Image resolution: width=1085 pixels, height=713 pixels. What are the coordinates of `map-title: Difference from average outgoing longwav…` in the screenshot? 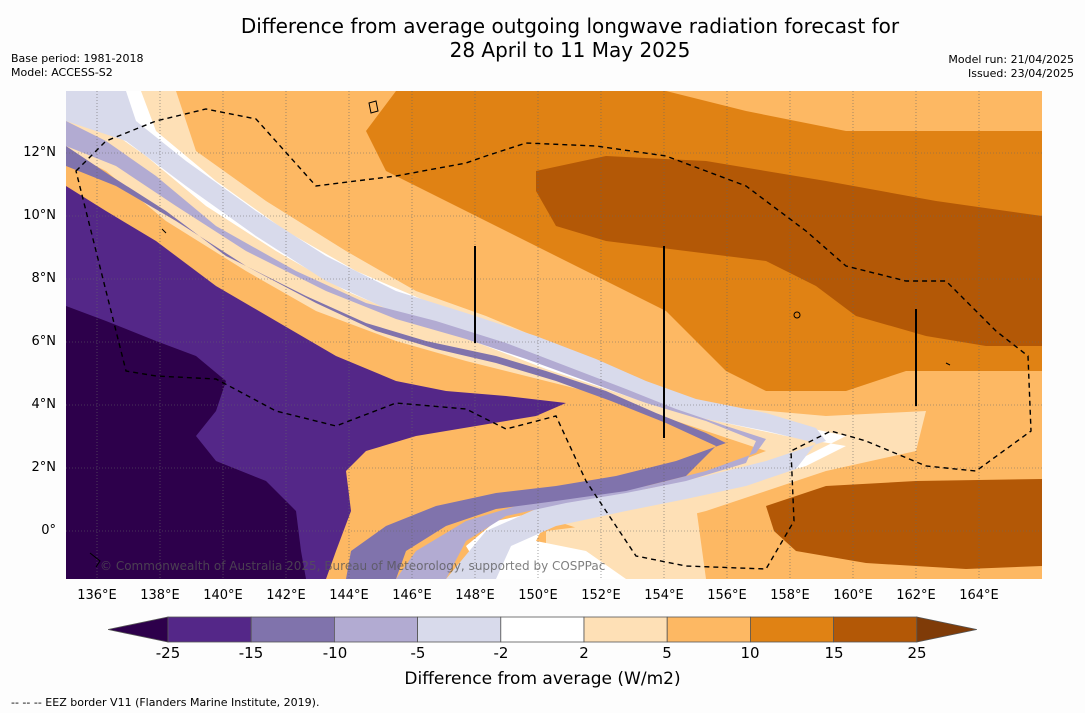 It's located at (542, 38).